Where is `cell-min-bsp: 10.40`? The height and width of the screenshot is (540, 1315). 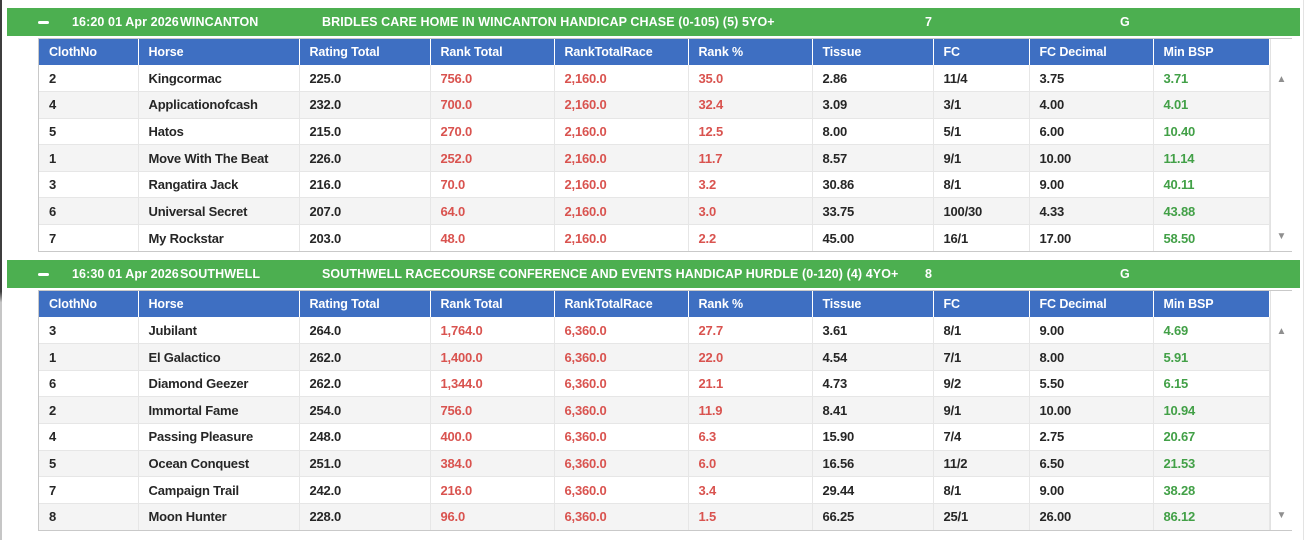 cell-min-bsp: 10.40 is located at coordinates (1211, 132).